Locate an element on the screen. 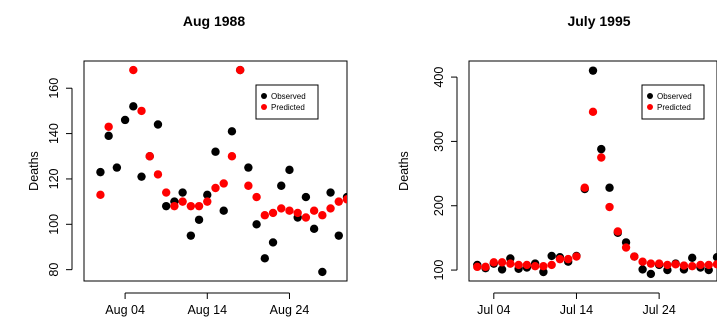 The width and height of the screenshot is (717, 321). x-tick-label: Jul 14 is located at coordinates (576, 310).